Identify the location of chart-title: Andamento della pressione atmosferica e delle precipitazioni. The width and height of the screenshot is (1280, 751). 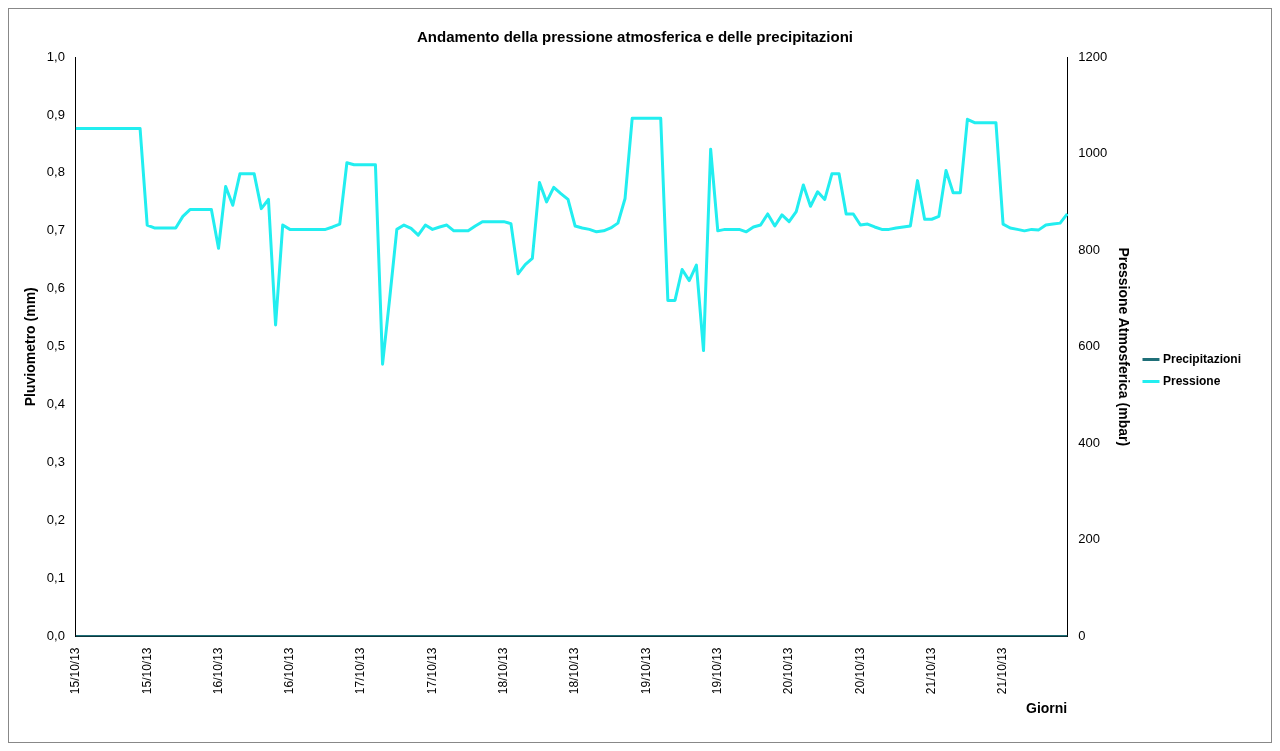
(635, 37).